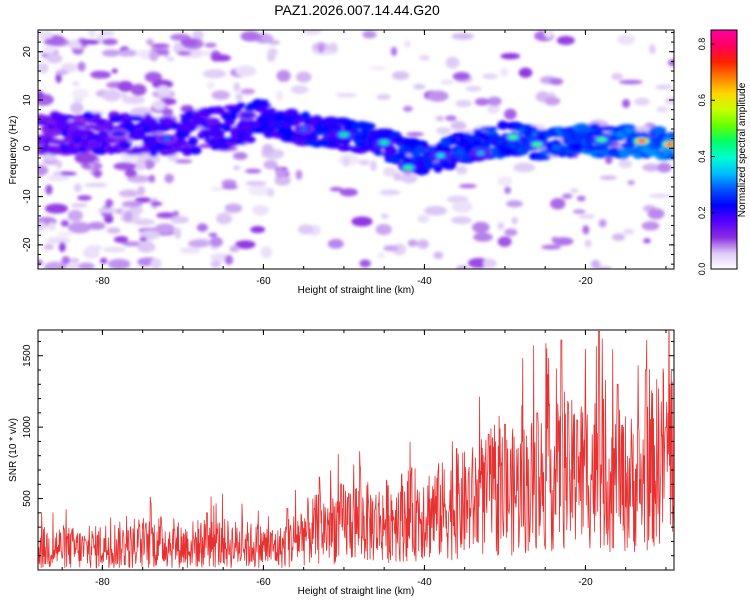 The width and height of the screenshot is (750, 600). What do you see at coordinates (357, 10) in the screenshot?
I see `chart-title: PAZ1.2026.007.14.44.G20` at bounding box center [357, 10].